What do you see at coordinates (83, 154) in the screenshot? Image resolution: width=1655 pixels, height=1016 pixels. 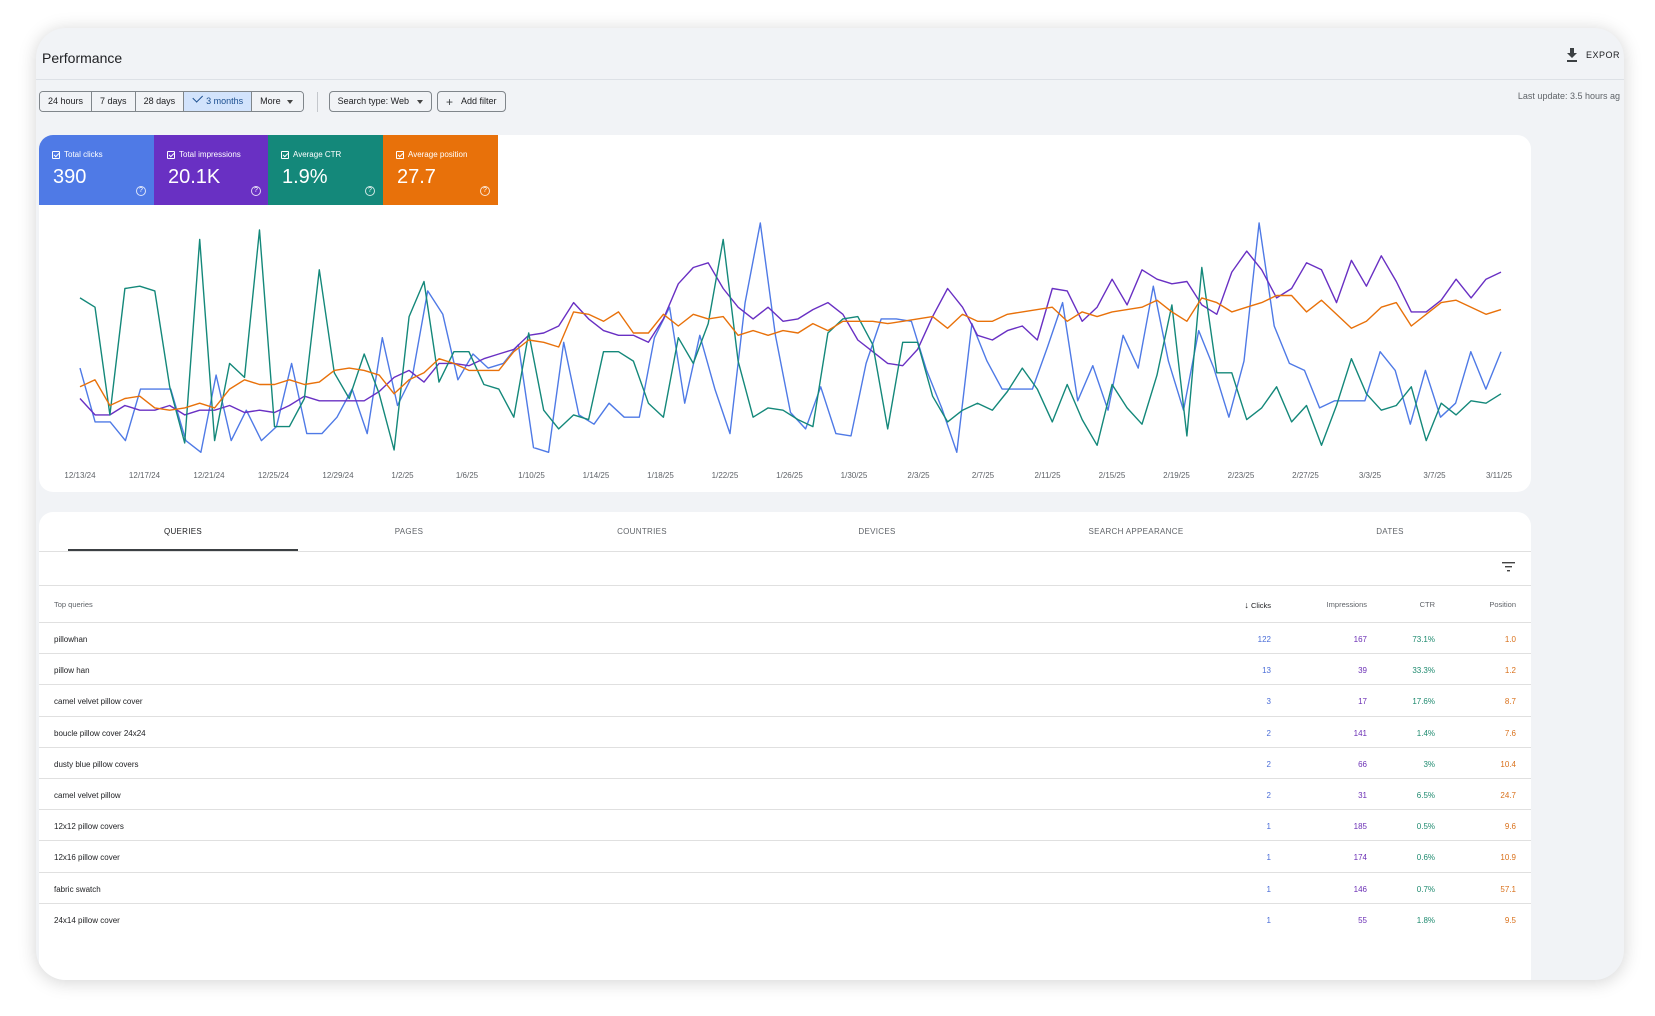 I see `metric-label: Total clicks` at bounding box center [83, 154].